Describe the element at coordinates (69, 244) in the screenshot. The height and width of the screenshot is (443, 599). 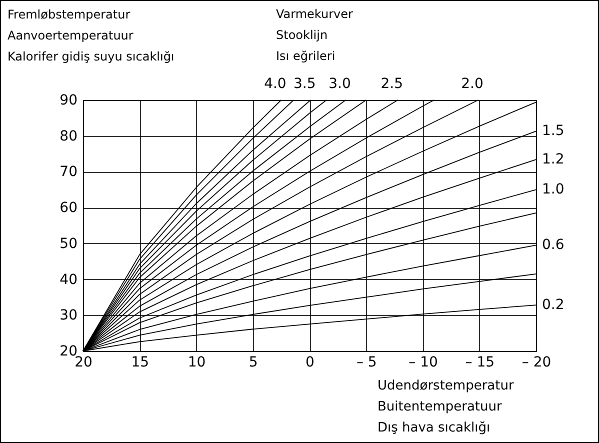
I see `y-tick-label: 50` at that location.